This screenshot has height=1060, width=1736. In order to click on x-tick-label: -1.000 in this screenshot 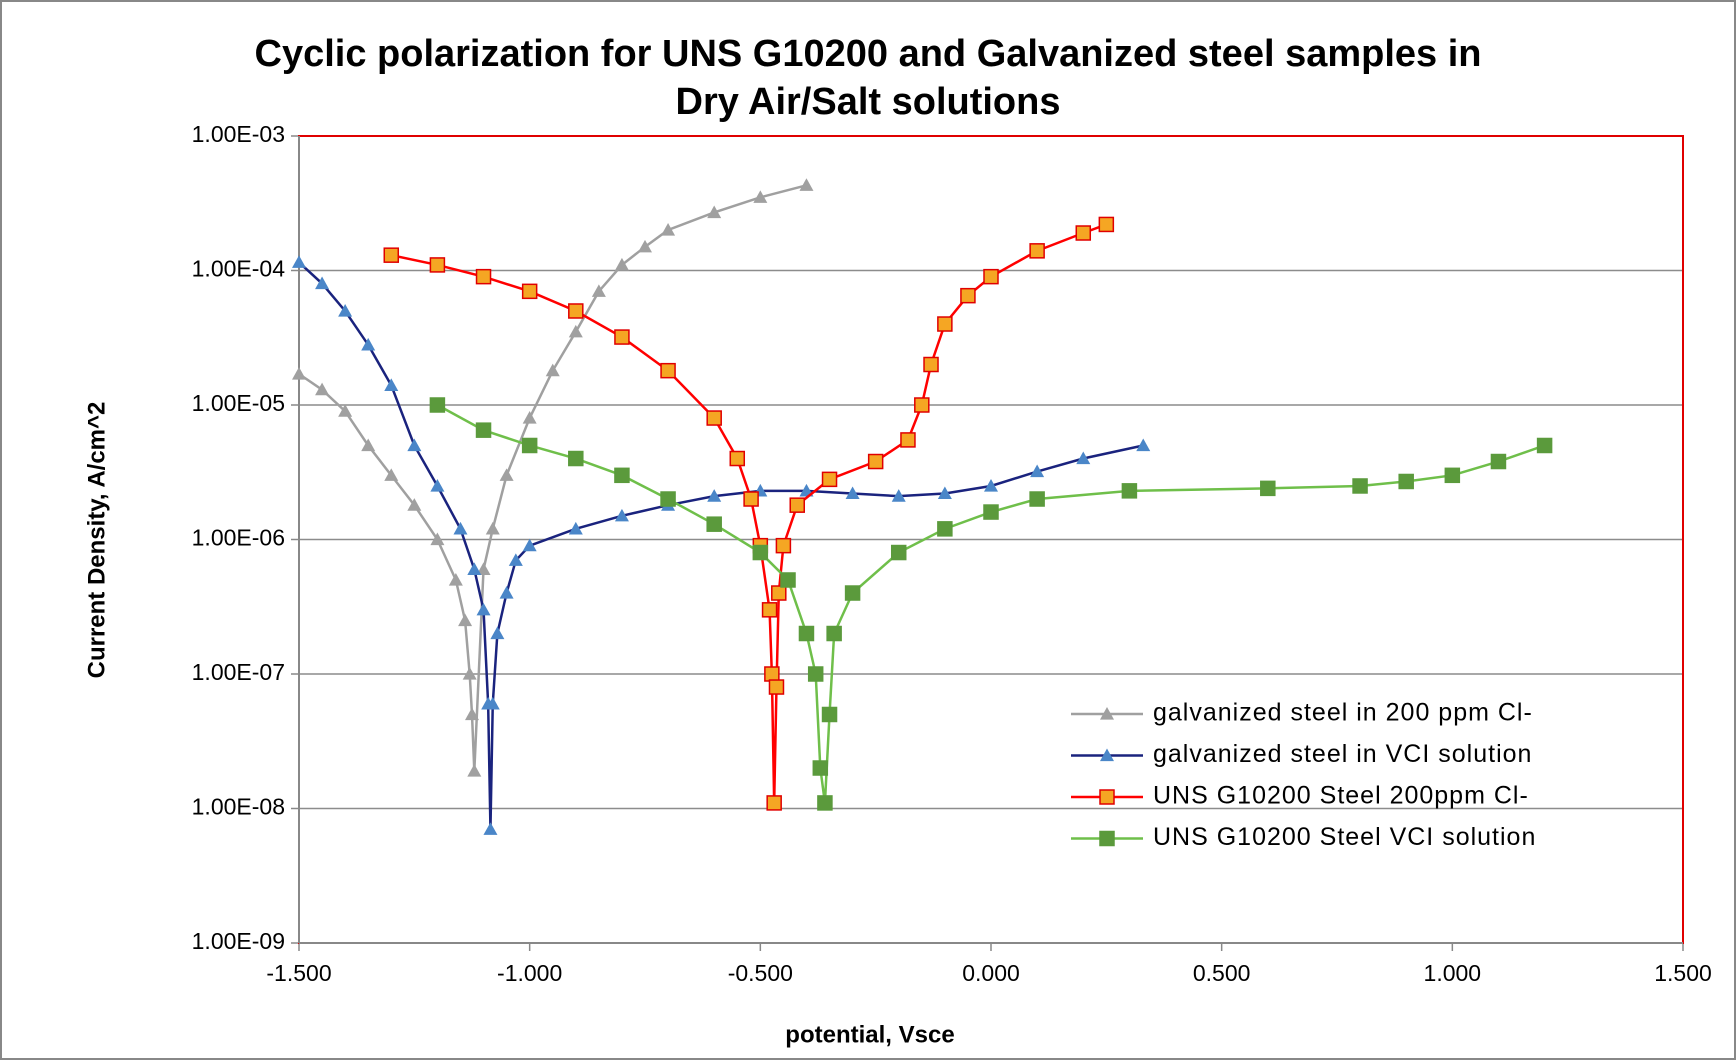, I will do `click(529, 973)`.